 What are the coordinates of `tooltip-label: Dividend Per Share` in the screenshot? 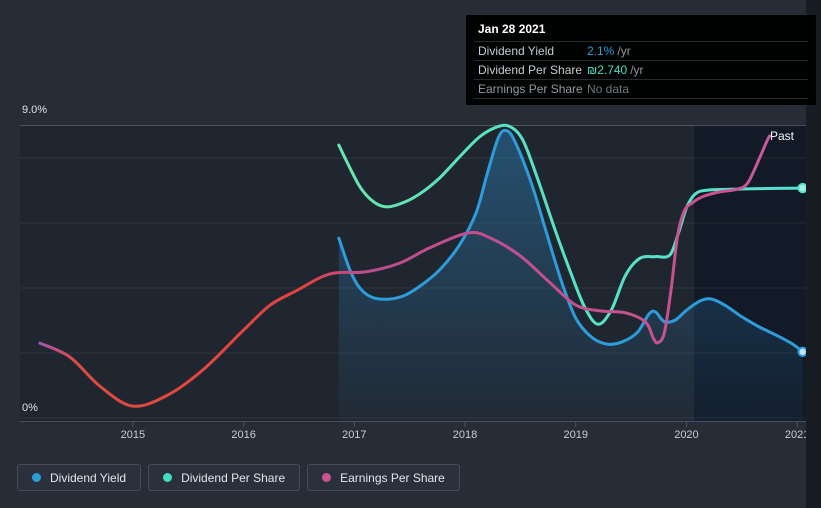 It's located at (530, 70).